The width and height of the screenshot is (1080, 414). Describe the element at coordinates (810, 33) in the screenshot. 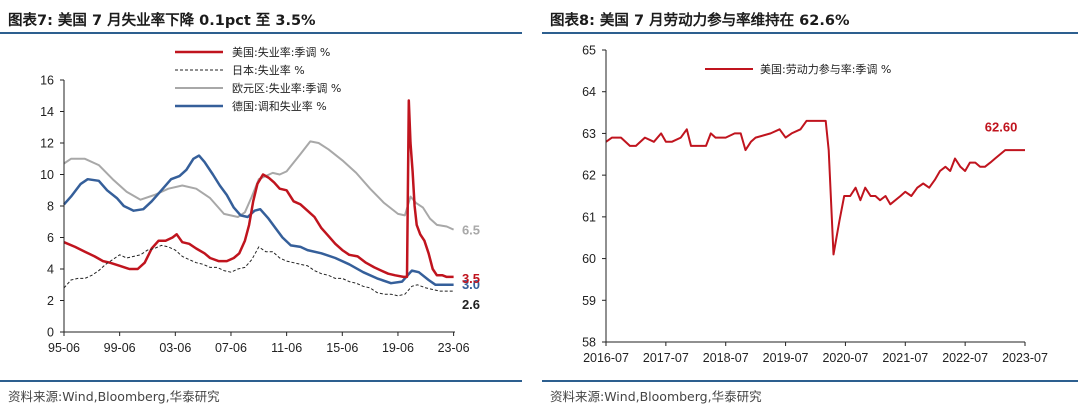

I see `right-title-rule` at that location.